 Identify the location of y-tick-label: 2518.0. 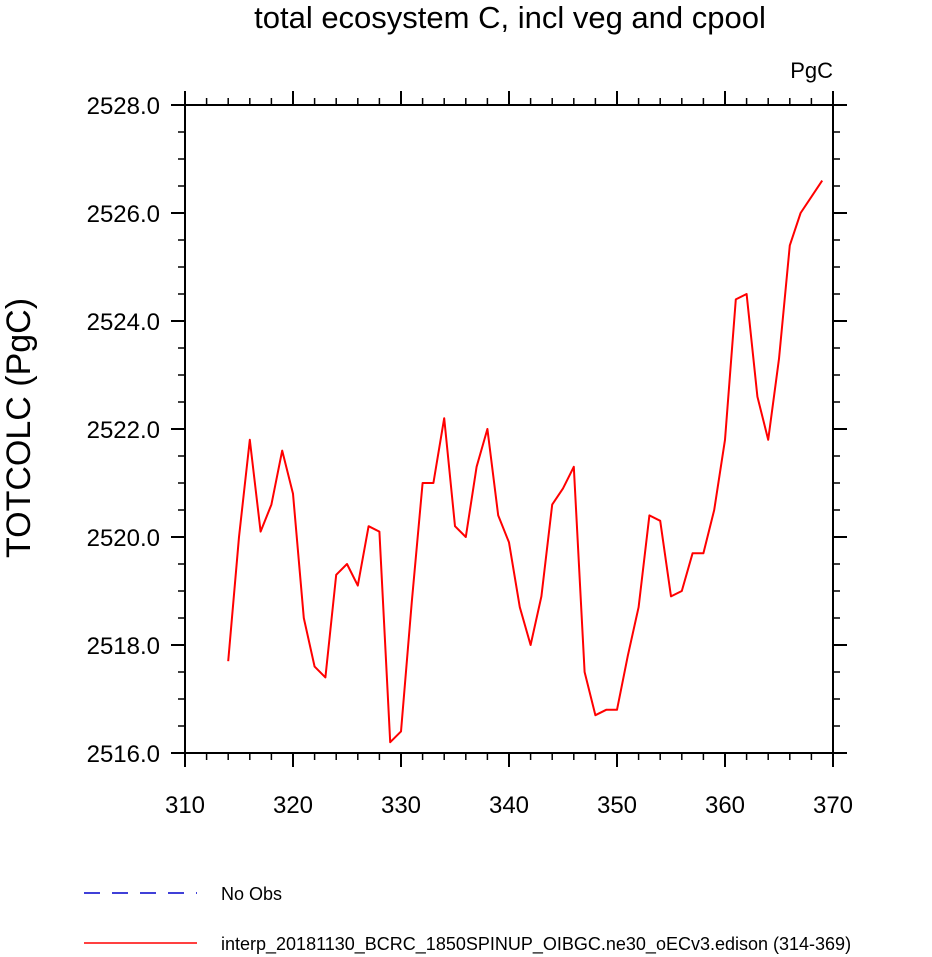
(123, 646).